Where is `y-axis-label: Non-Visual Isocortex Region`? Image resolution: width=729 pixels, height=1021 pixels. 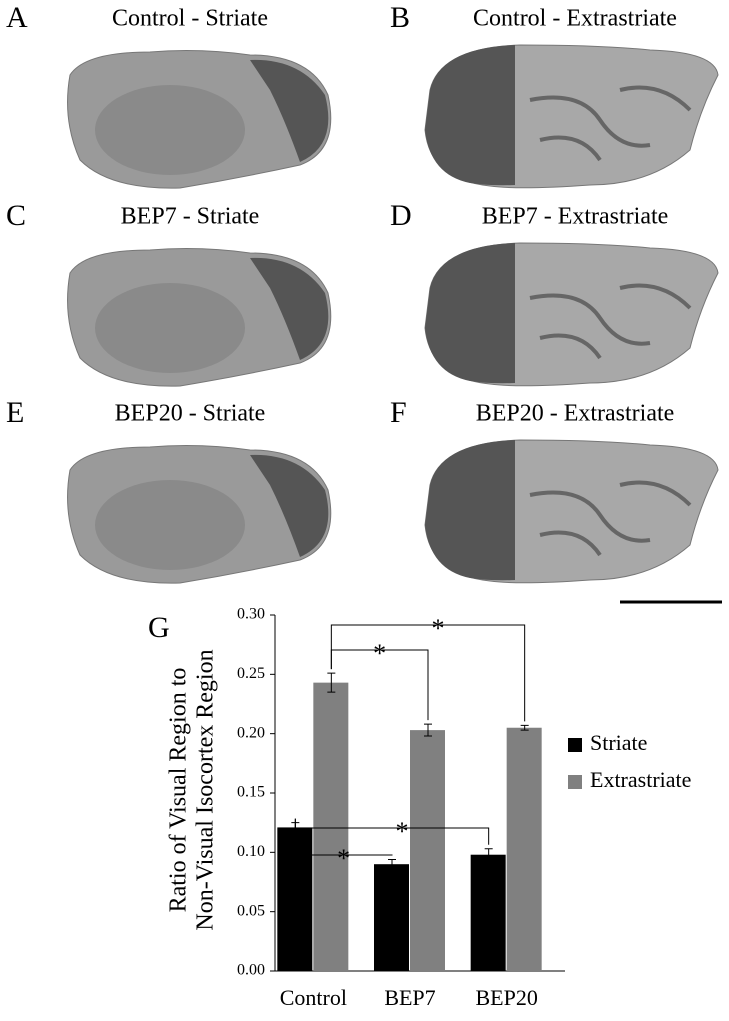 y-axis-label: Non-Visual Isocortex Region is located at coordinates (206, 789).